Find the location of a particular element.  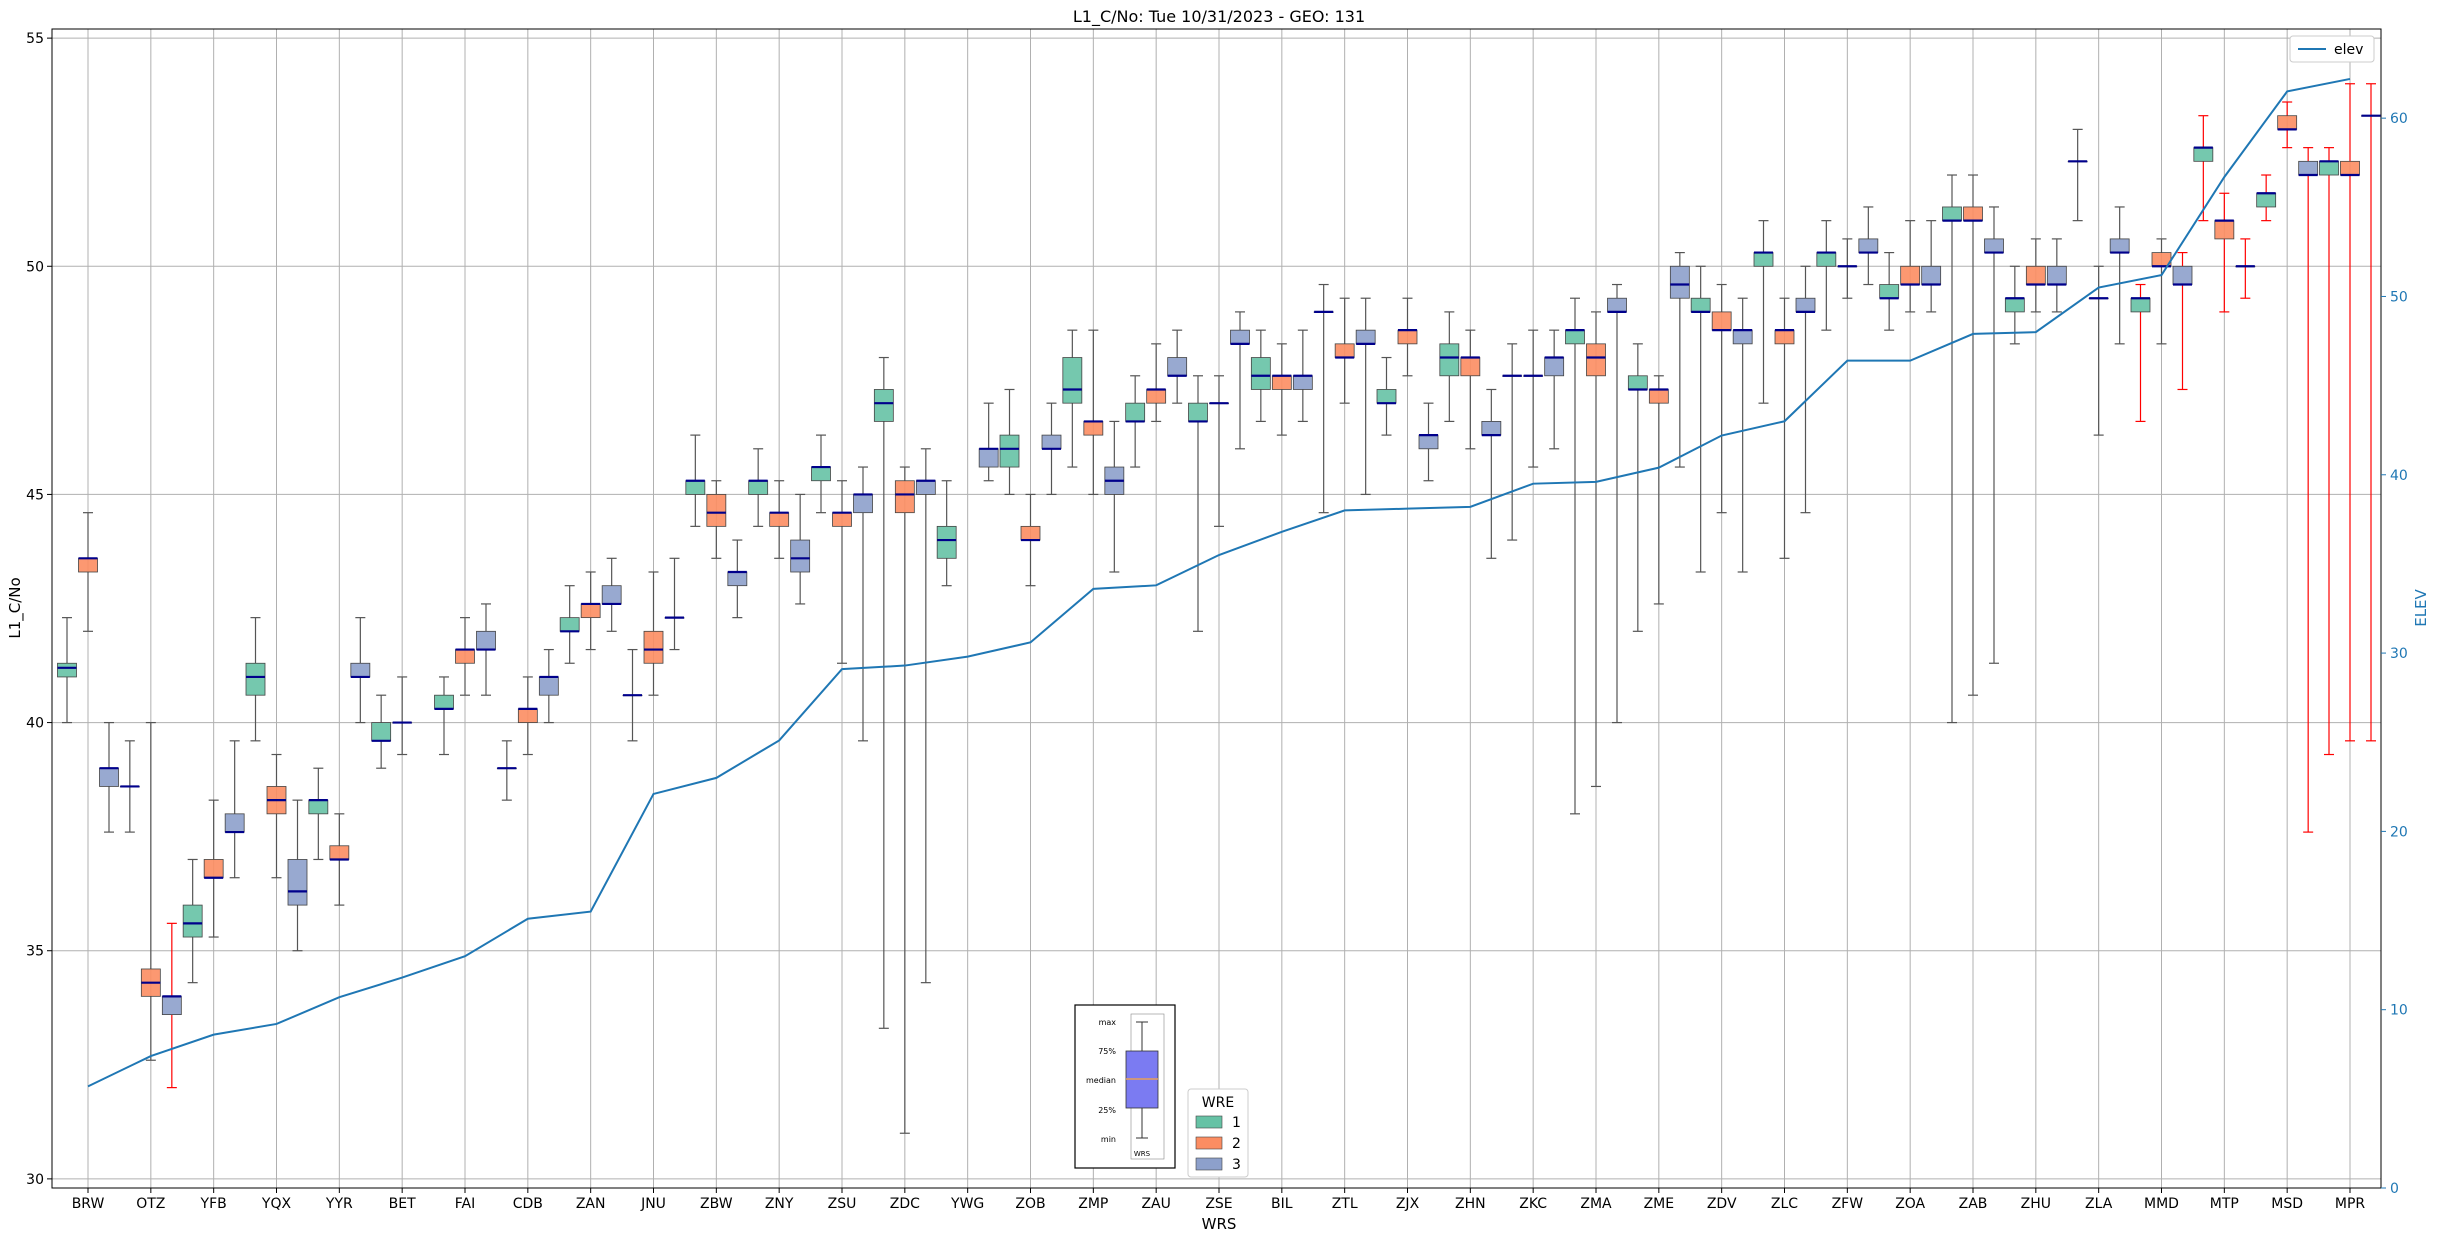

box-zhu-wre2-iqr-box is located at coordinates (2035, 275).